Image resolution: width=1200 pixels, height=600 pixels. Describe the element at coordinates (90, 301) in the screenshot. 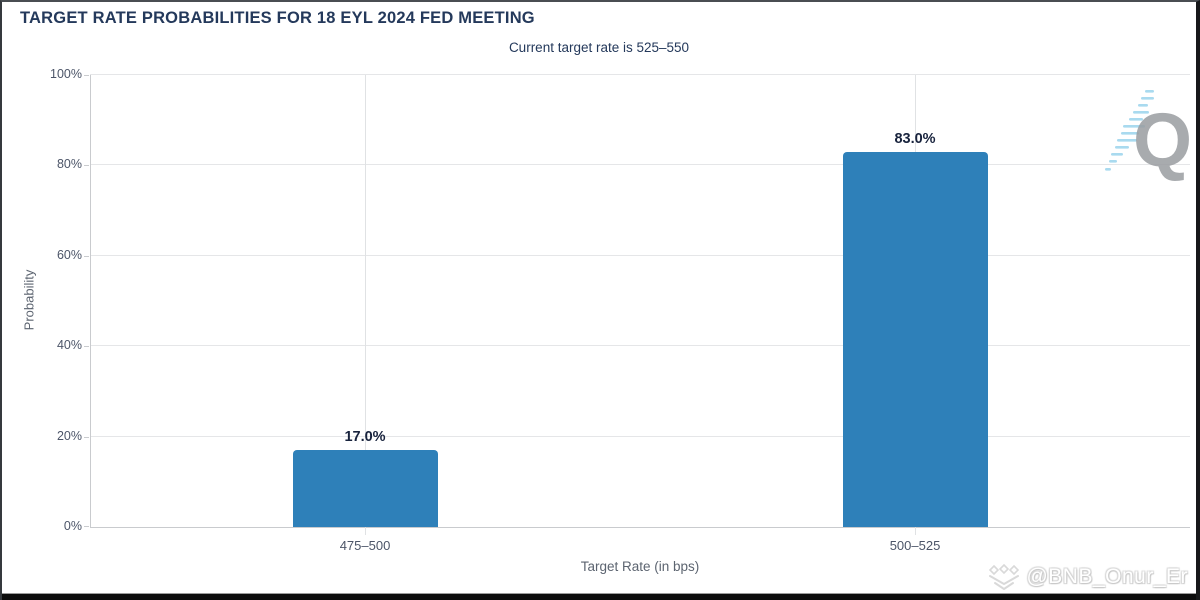

I see `y-axis-line` at that location.